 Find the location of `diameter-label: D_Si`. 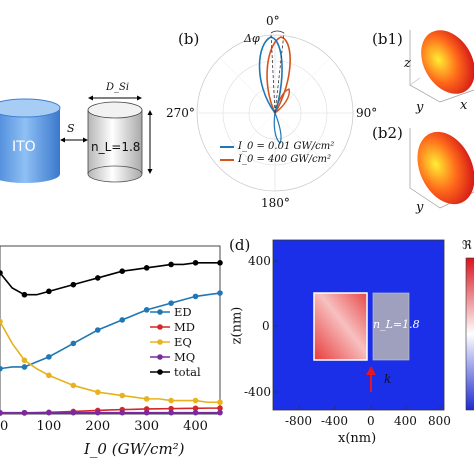

diameter-label: D_Si is located at coordinates (118, 87).